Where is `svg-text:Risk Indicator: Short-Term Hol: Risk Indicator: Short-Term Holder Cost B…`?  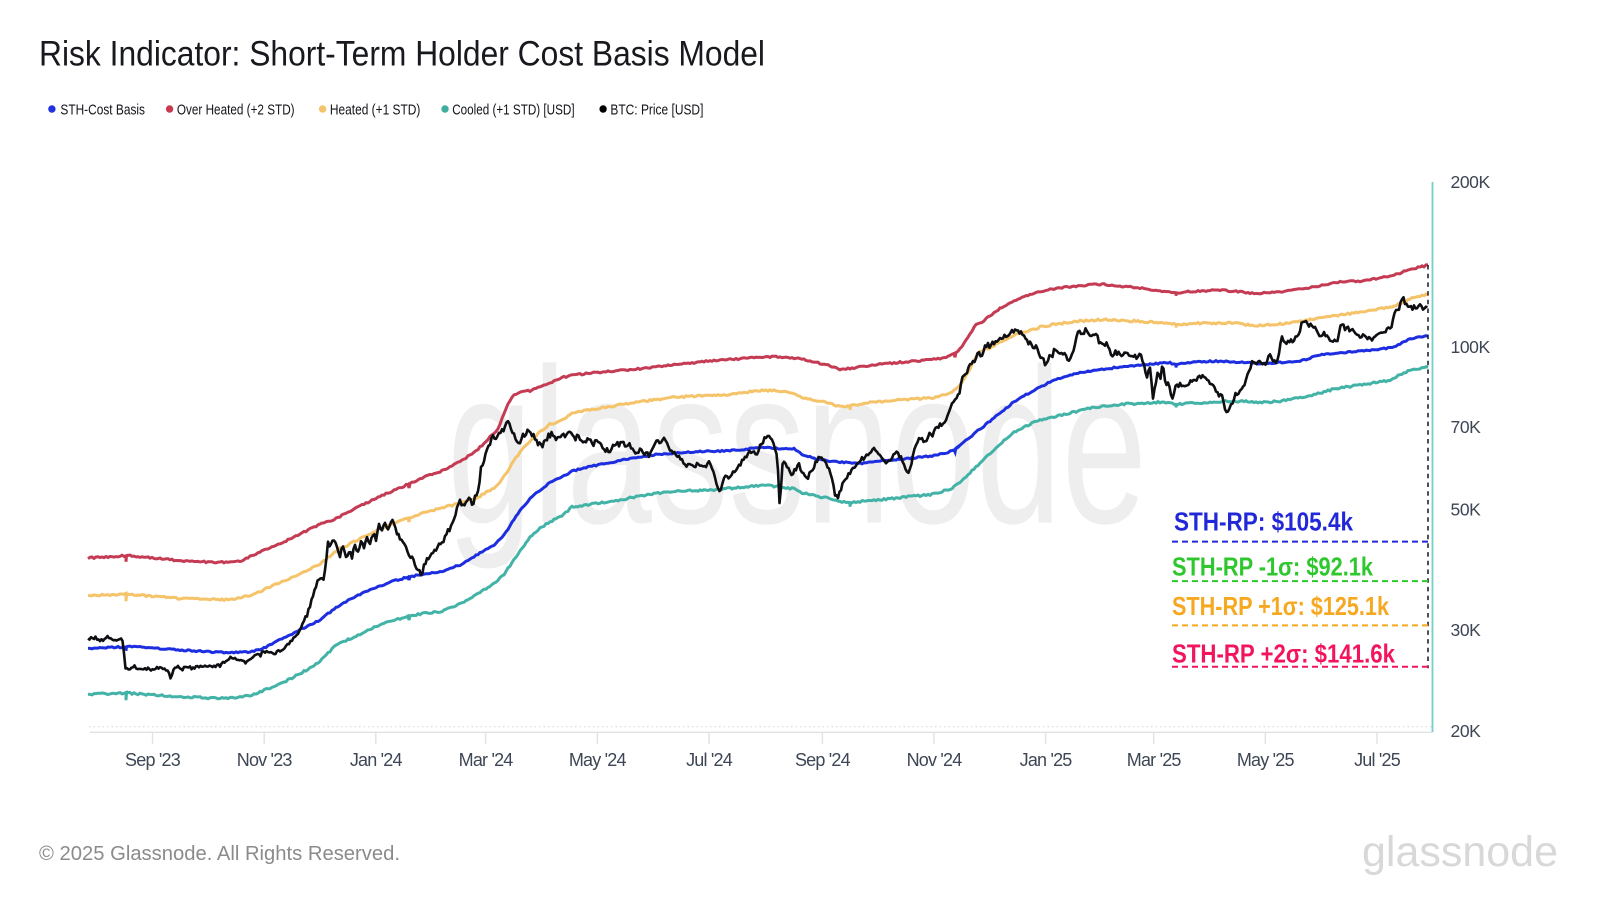
svg-text:Risk Indicator: Short-Term Hol: Risk Indicator: Short-Term Holder Cost B… is located at coordinates (402, 54).